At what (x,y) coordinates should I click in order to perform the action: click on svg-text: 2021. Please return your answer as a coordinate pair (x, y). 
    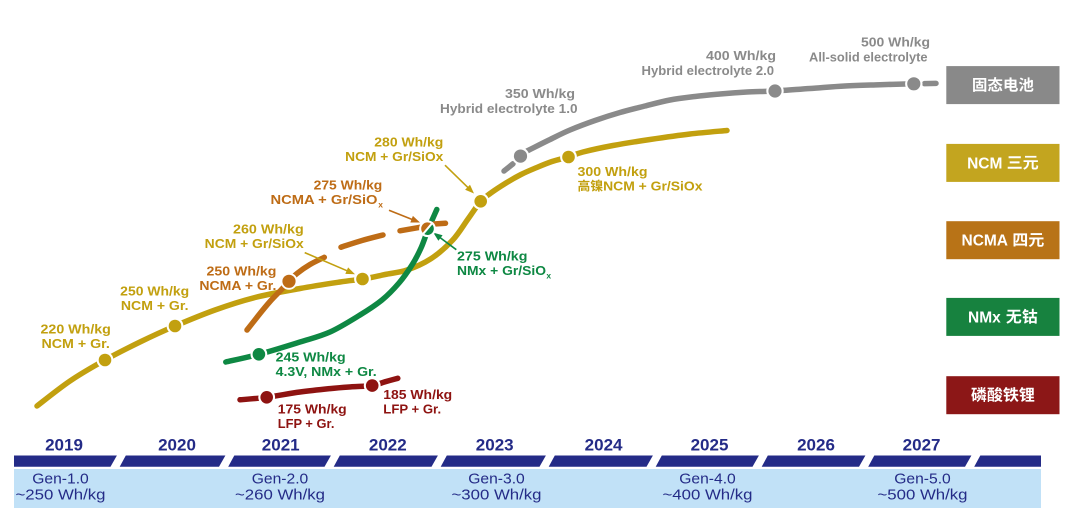
    Looking at the image, I should click on (281, 445).